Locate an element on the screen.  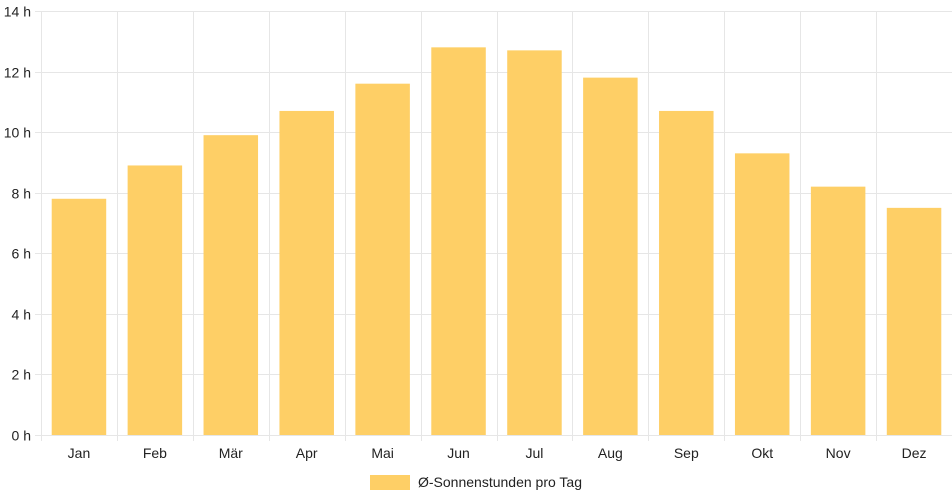
bar-Mär is located at coordinates (231, 285).